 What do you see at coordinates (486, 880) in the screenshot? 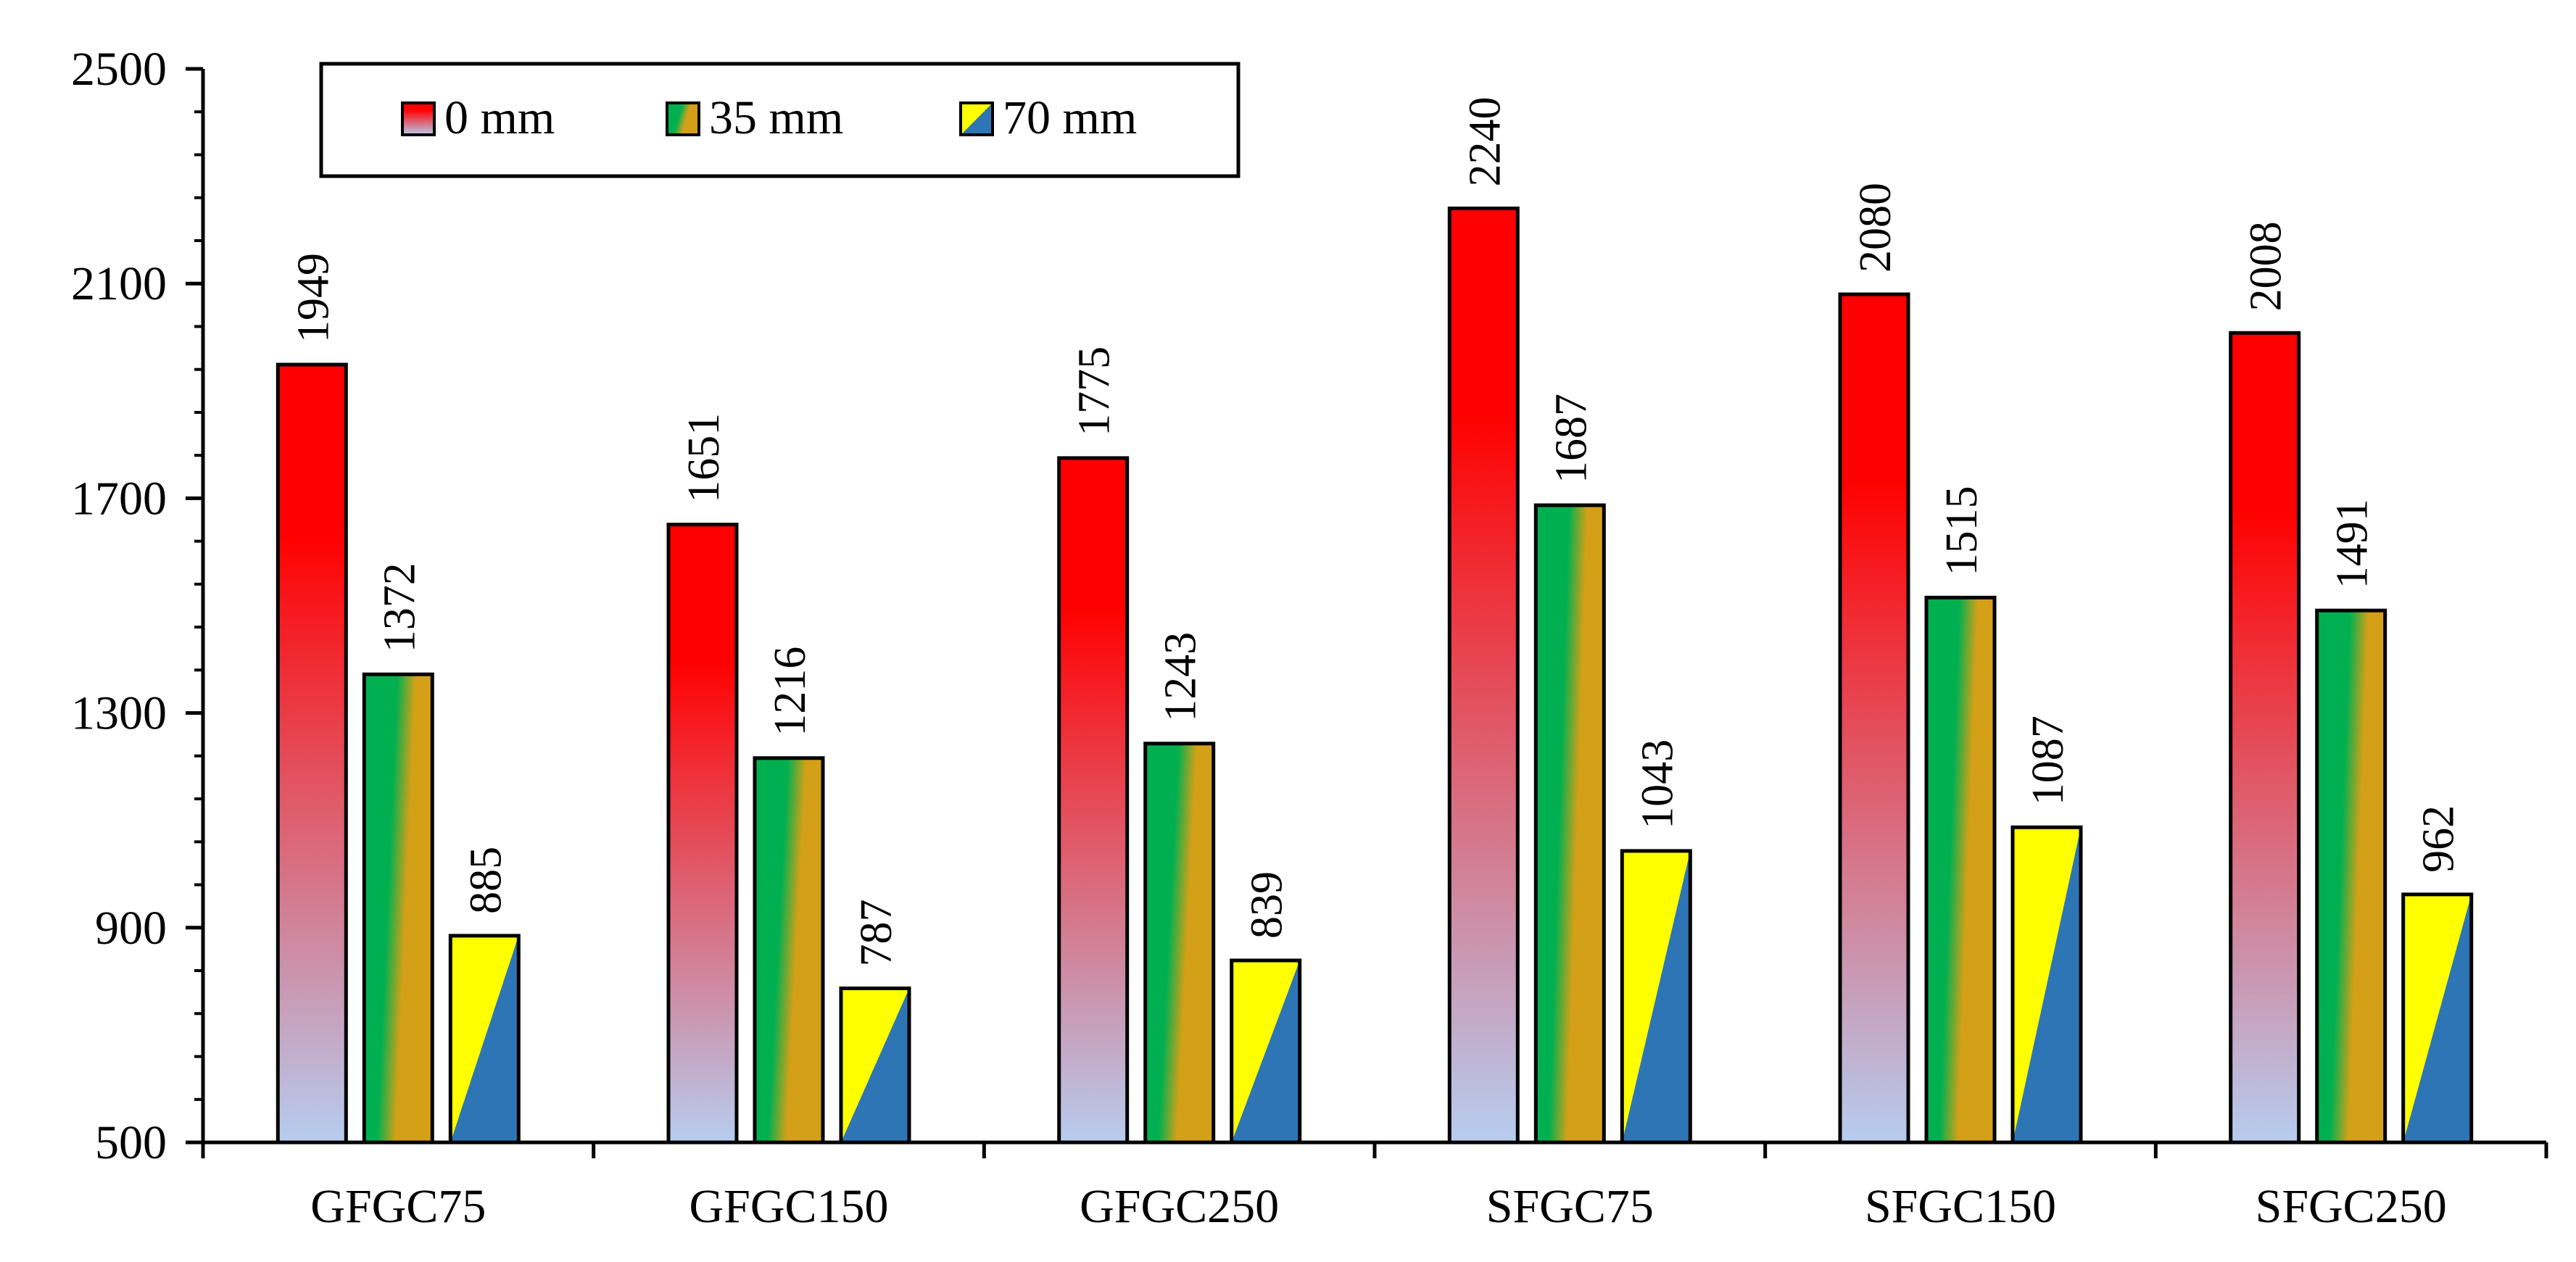
I see `data-label-gfgc75-70-mm: 885` at bounding box center [486, 880].